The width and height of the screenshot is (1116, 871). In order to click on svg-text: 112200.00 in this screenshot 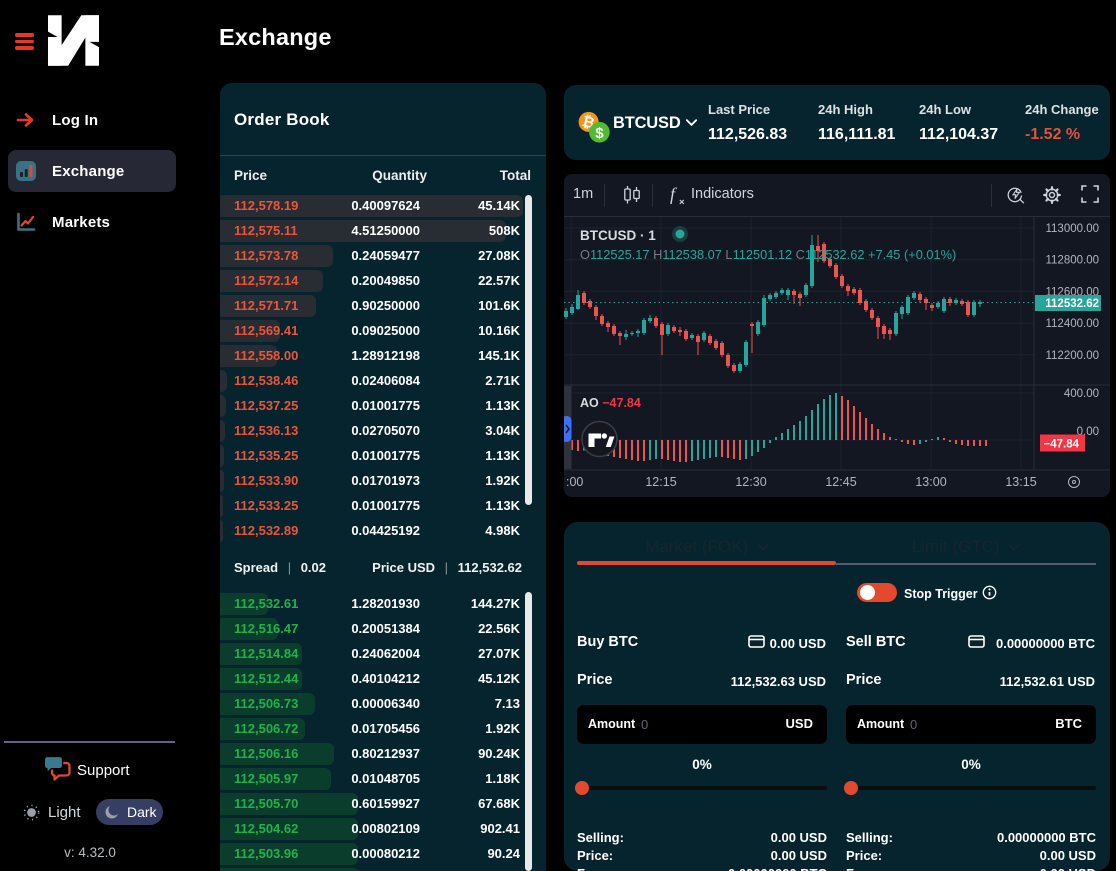, I will do `click(1072, 356)`.